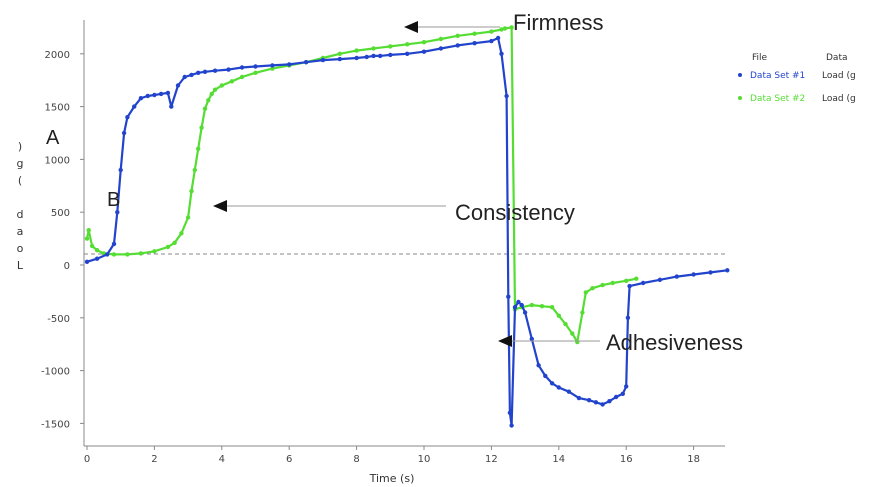 The height and width of the screenshot is (487, 879). Describe the element at coordinates (760, 58) in the screenshot. I see `legend-header-file: File` at that location.